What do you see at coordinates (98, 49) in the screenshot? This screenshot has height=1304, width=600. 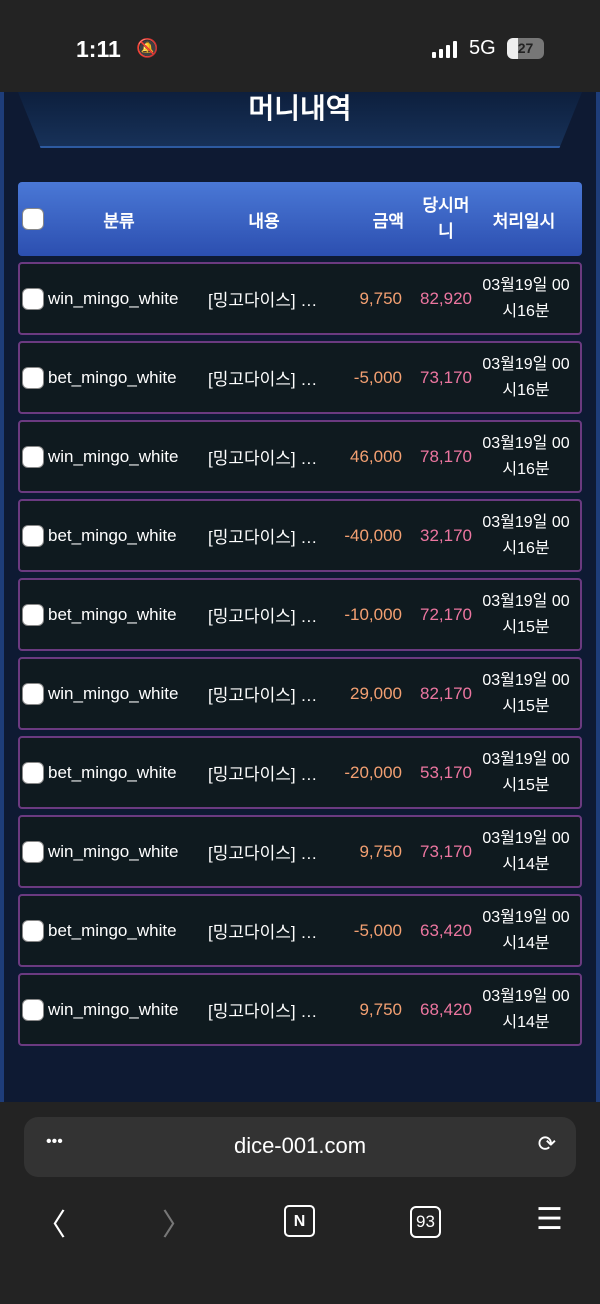 I see `clock: 1:11` at bounding box center [98, 49].